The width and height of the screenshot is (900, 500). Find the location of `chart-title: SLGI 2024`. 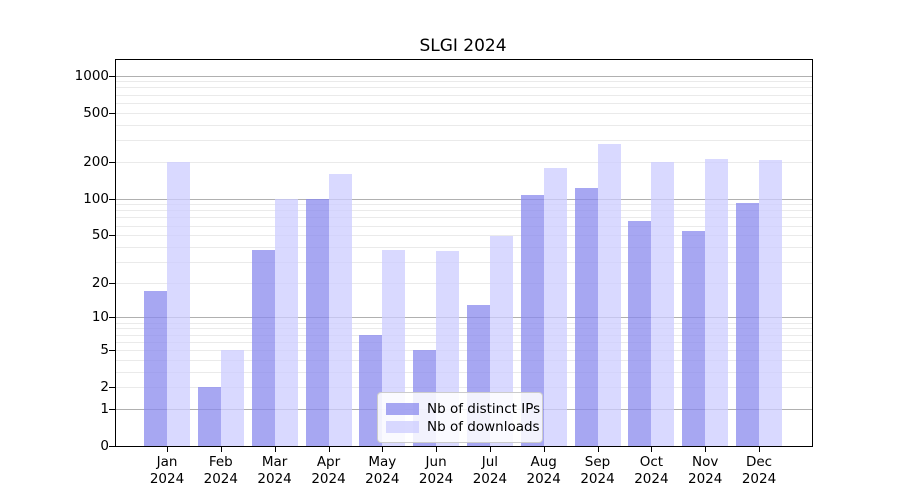

chart-title: SLGI 2024 is located at coordinates (463, 46).